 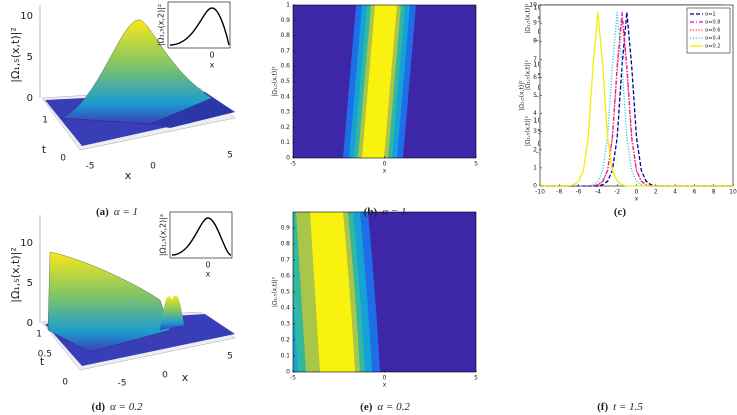 I want to click on caption: (e) α = 0.2, so click(x=385, y=407).